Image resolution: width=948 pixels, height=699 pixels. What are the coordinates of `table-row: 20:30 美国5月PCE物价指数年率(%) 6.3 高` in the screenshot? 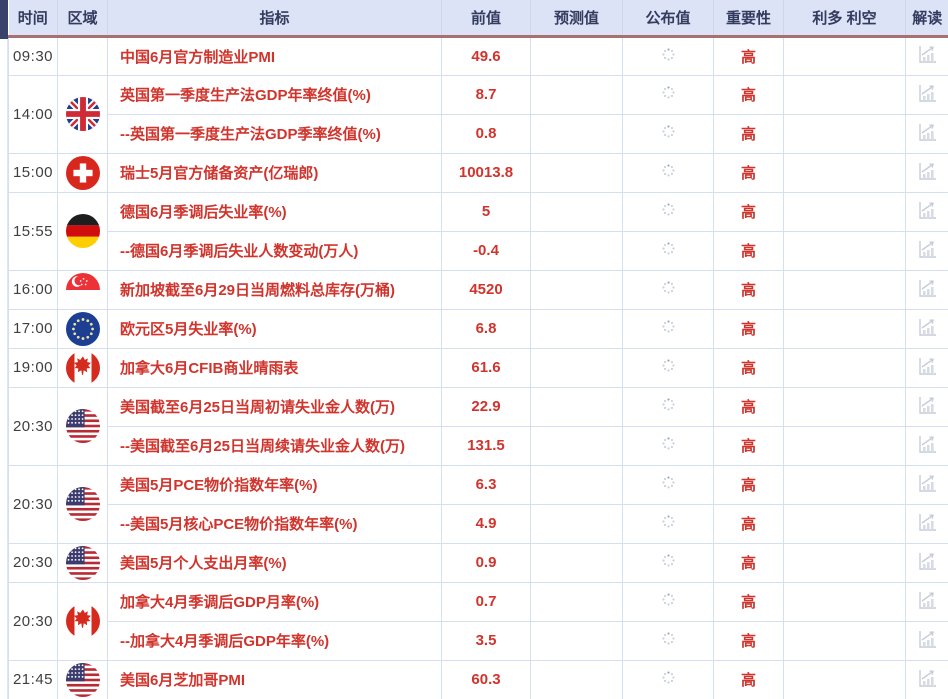 It's located at (478, 504).